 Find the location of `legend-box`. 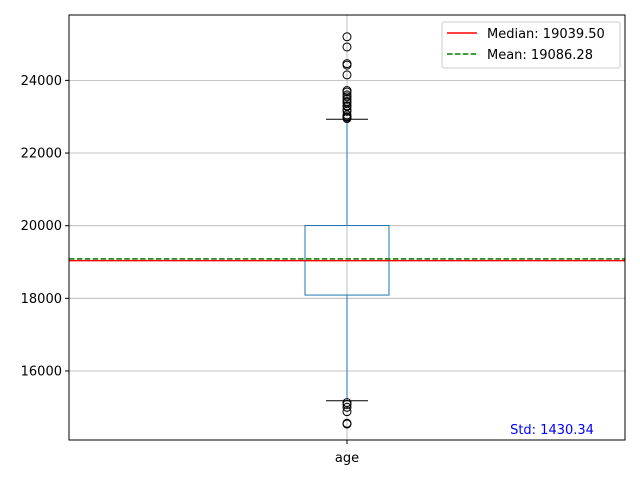

legend-box is located at coordinates (531, 45).